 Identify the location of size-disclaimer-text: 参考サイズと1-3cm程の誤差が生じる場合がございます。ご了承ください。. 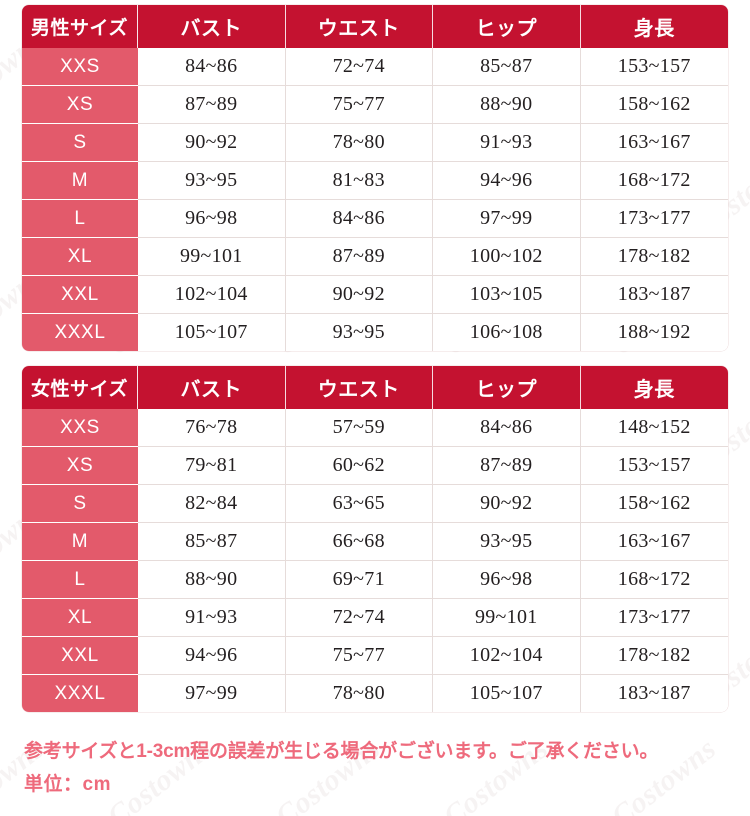
(341, 751).